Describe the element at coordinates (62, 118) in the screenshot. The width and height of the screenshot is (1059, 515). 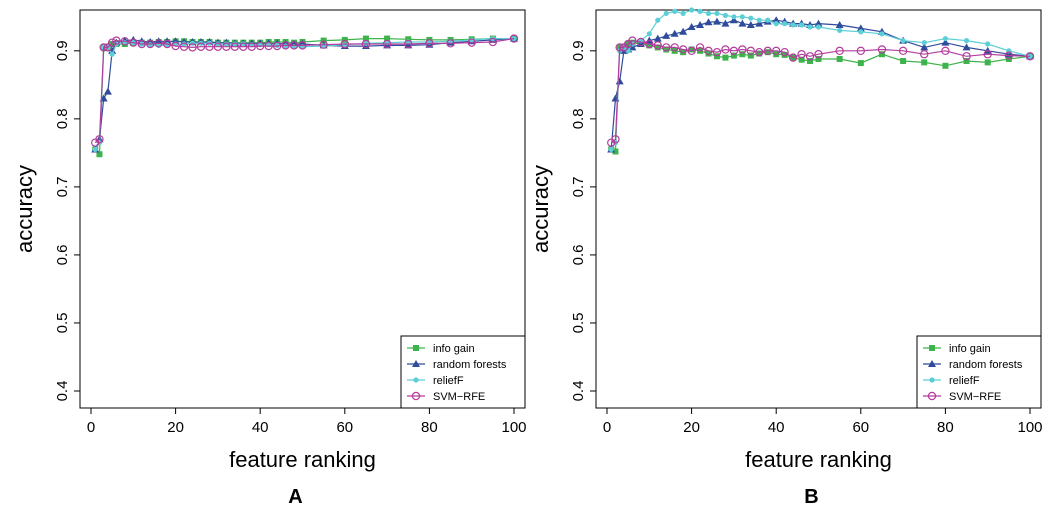
I see `y-tick-label: 0.8` at that location.